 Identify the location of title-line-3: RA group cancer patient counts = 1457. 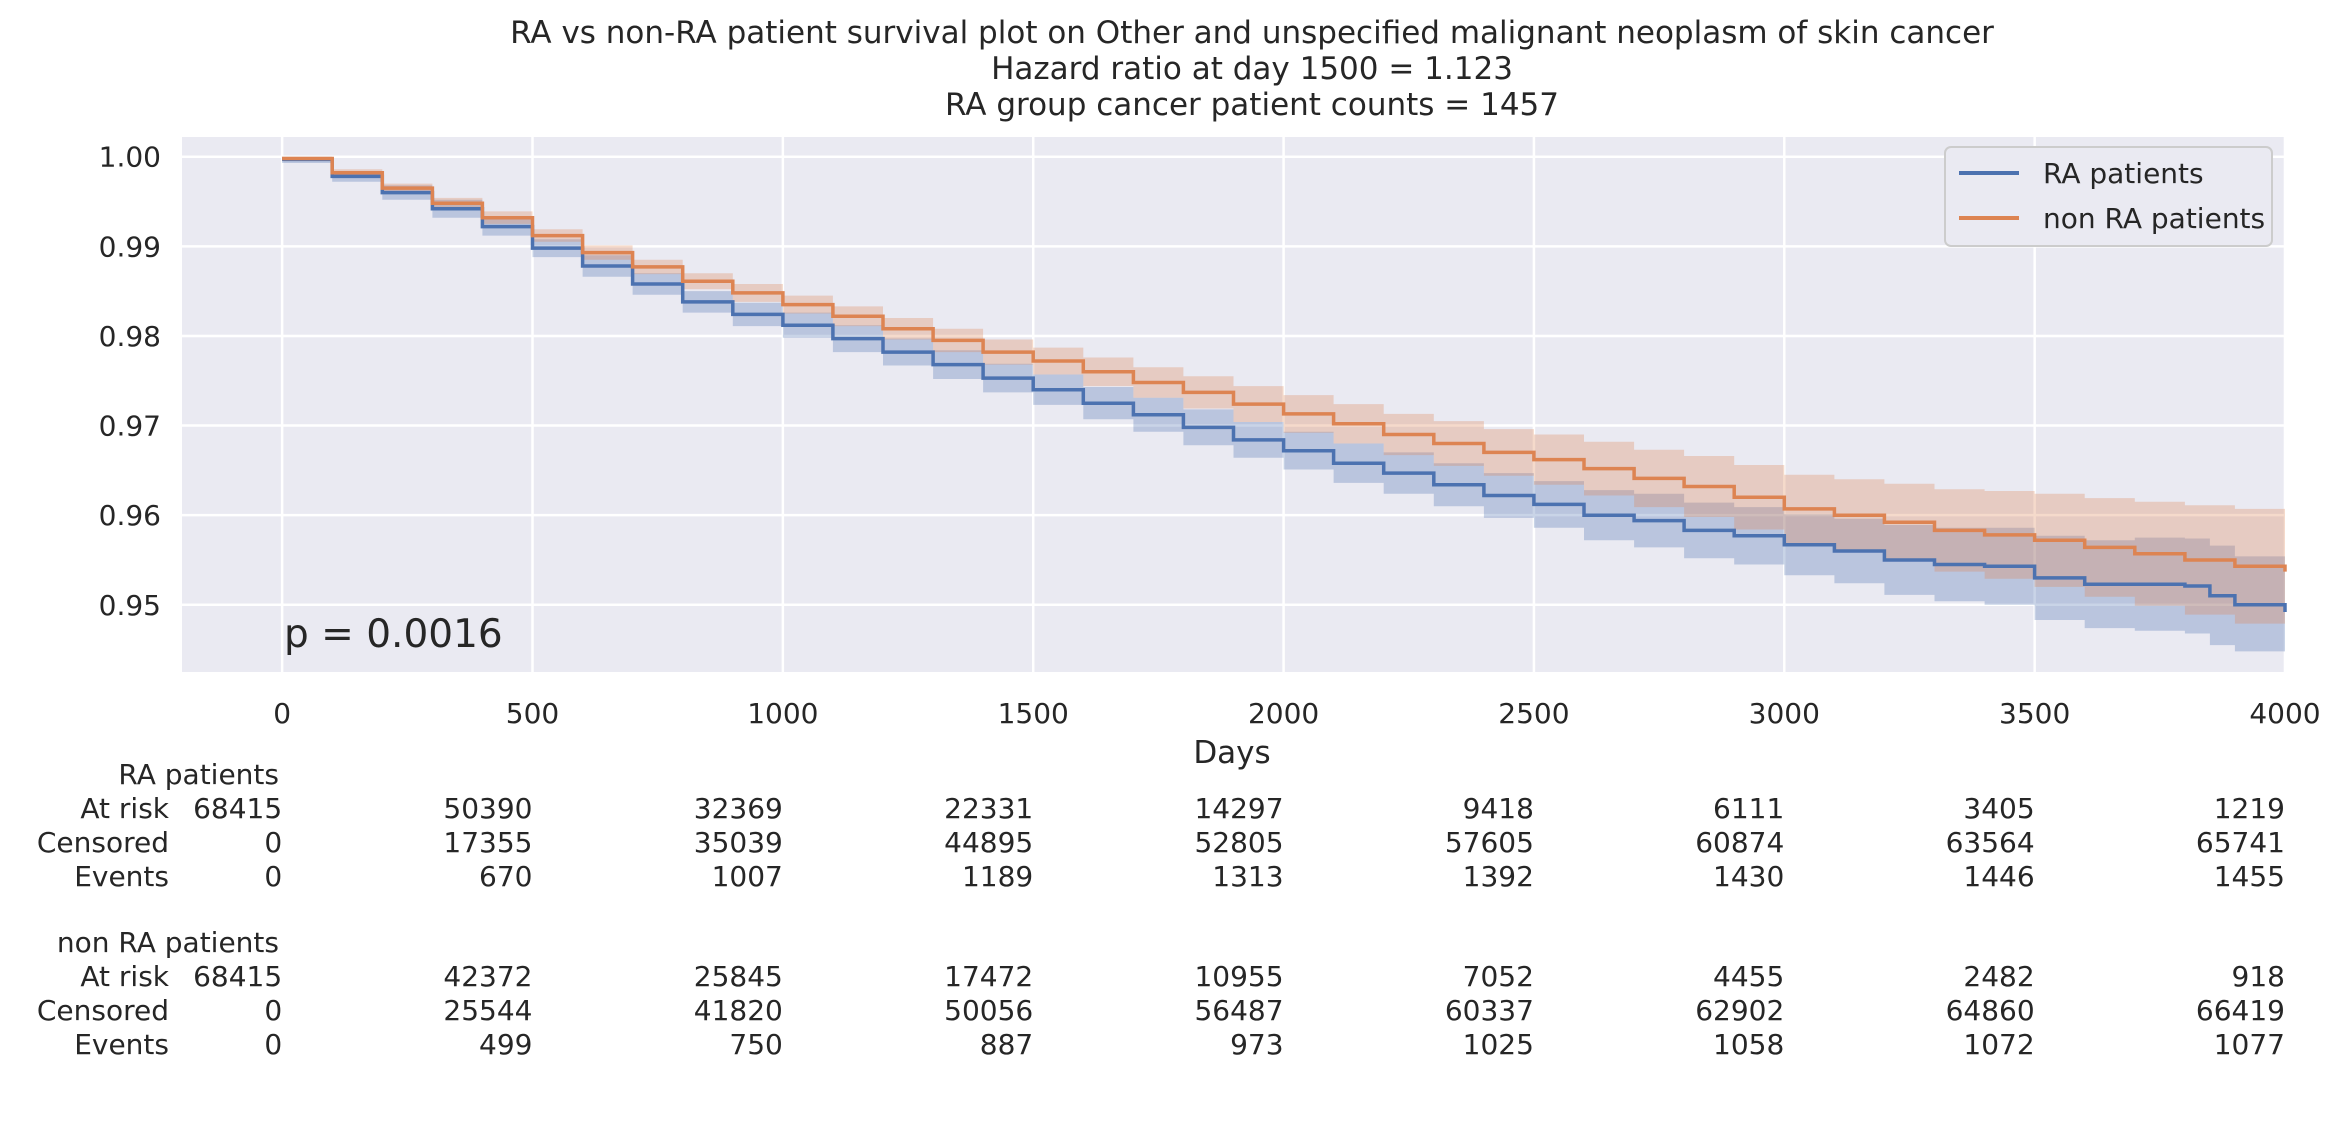
(1252, 105).